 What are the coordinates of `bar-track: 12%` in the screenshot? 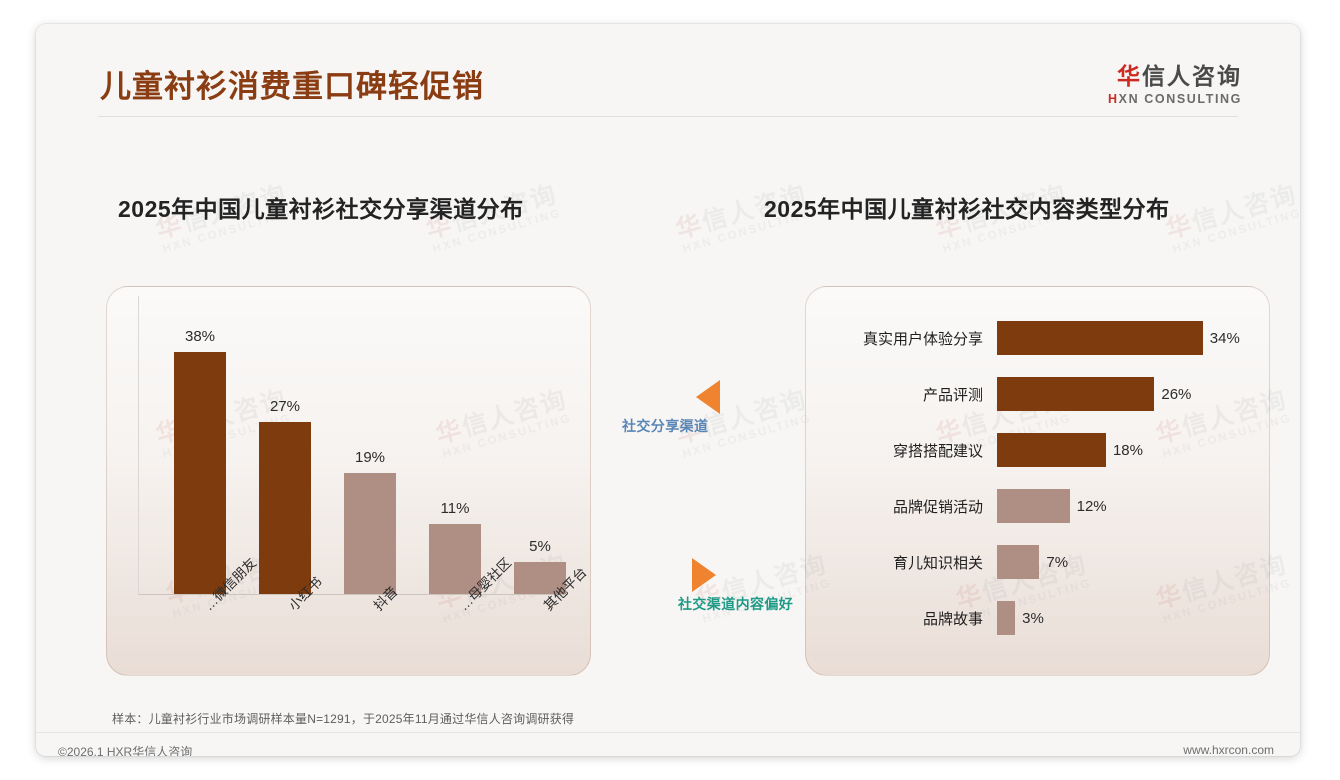 It's located at (1052, 506).